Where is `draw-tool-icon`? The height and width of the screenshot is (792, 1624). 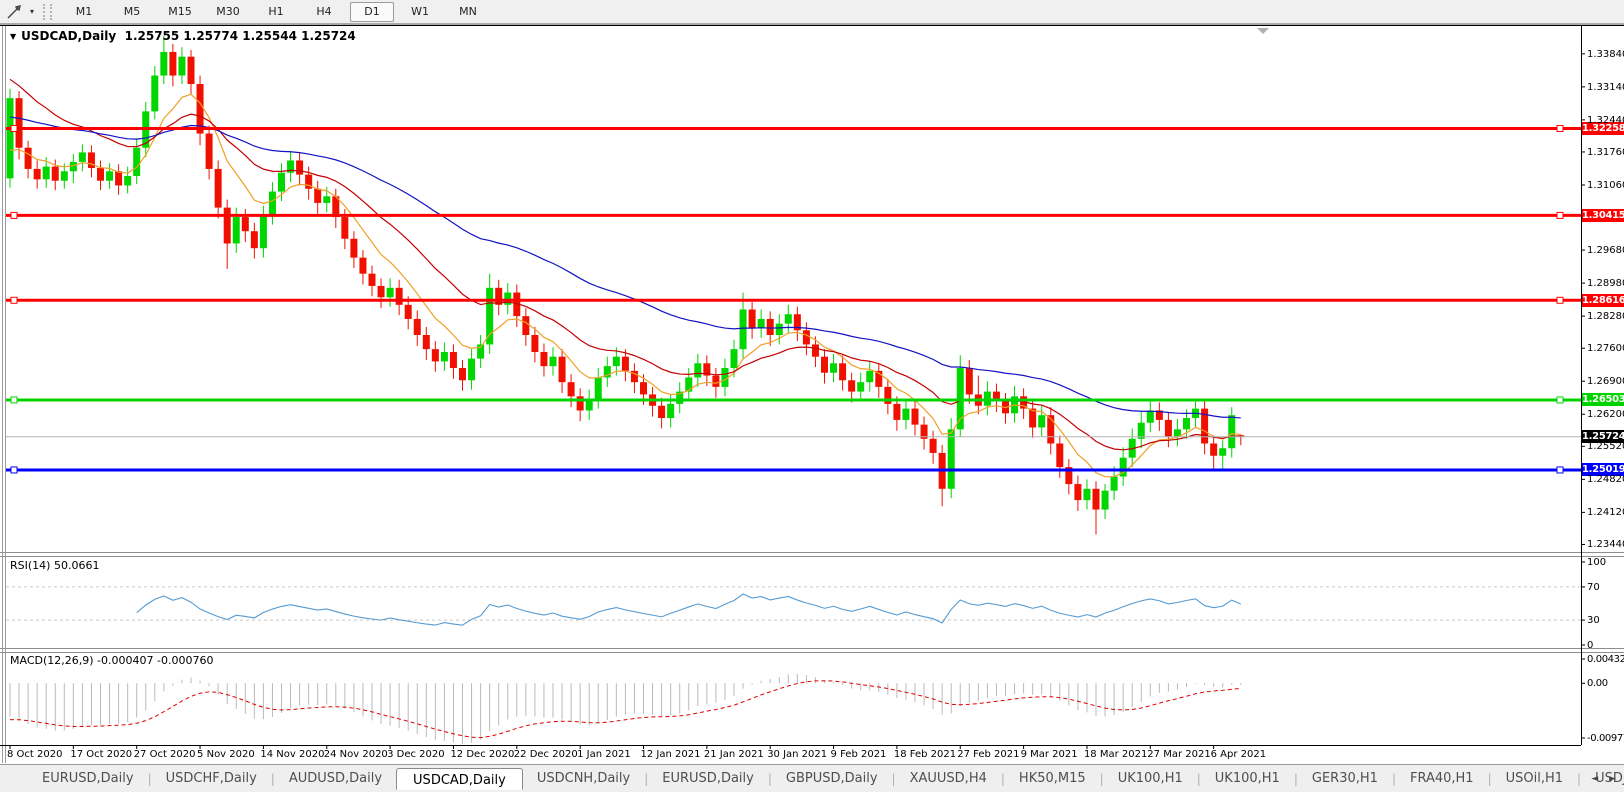
draw-tool-icon is located at coordinates (14, 12).